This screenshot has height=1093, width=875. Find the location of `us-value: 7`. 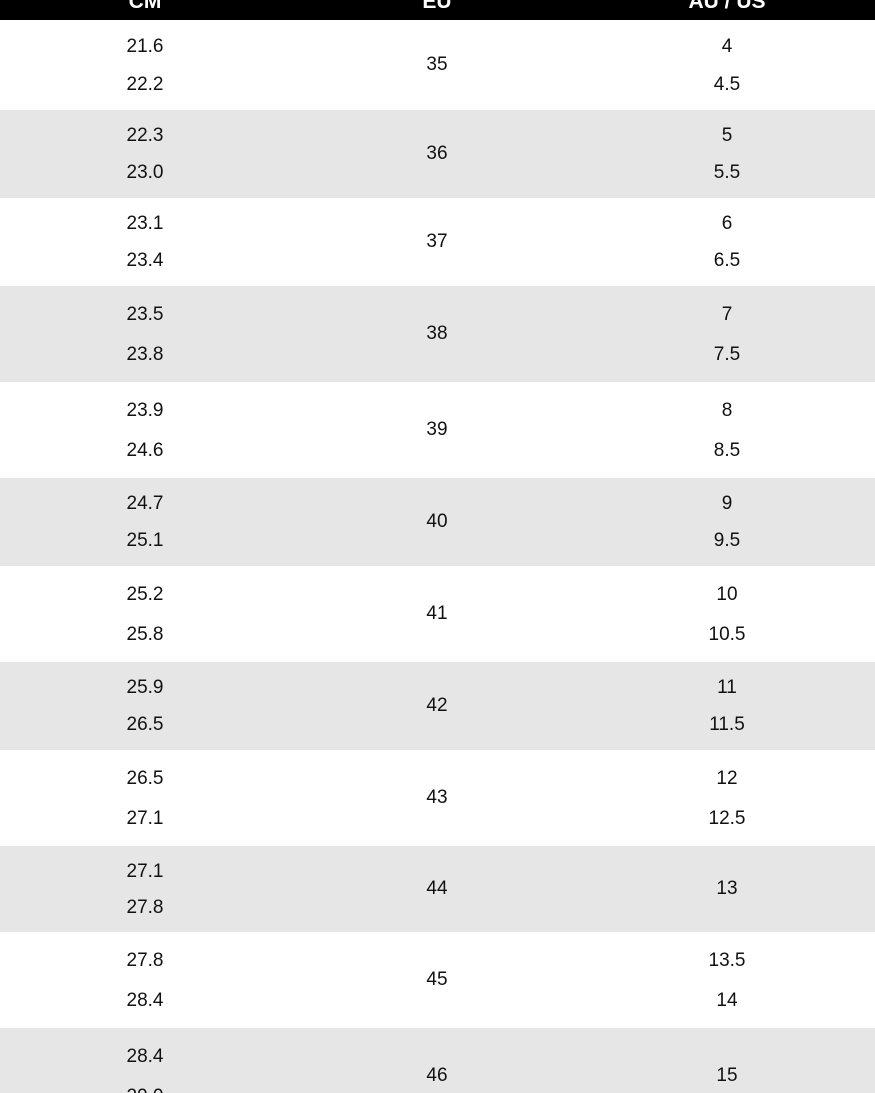

us-value: 7 is located at coordinates (727, 314).